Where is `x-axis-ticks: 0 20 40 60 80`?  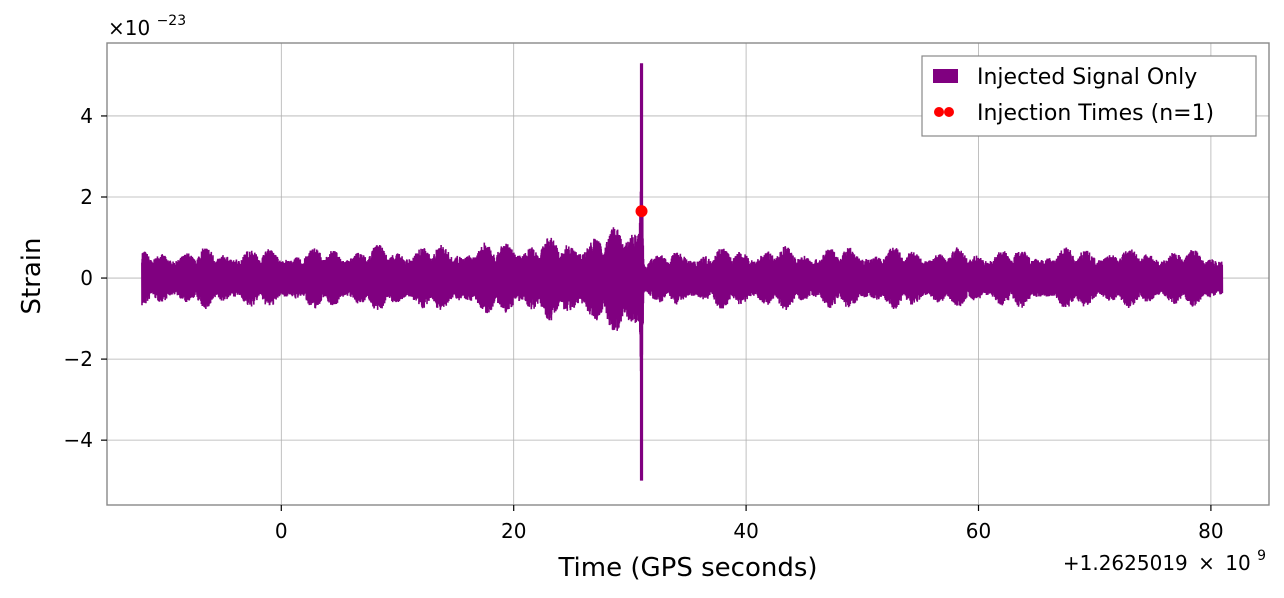 x-axis-ticks: 0 20 40 60 80 is located at coordinates (749, 524).